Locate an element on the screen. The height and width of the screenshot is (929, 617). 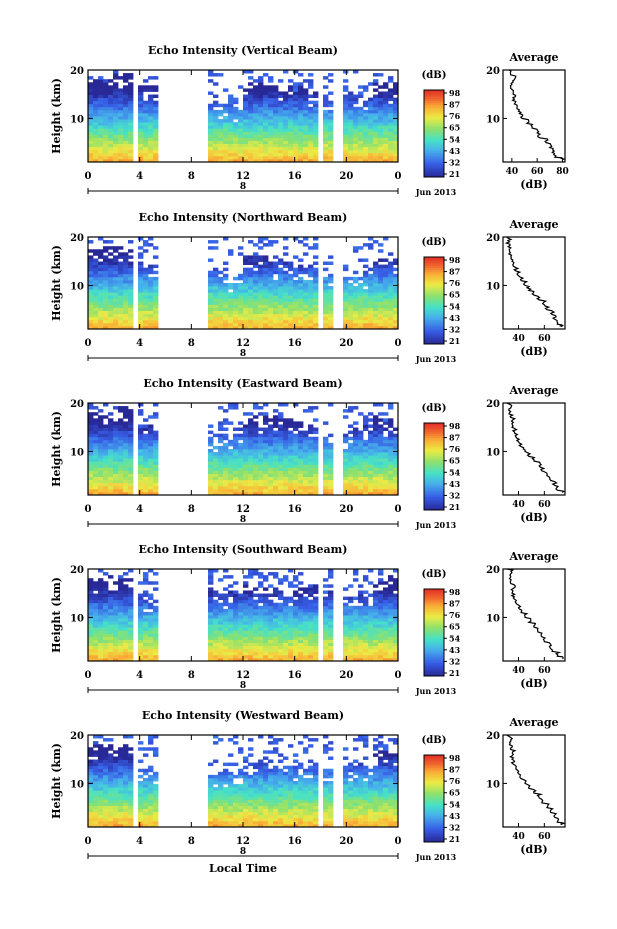
date-label: Jun 2013 is located at coordinates (436, 192).